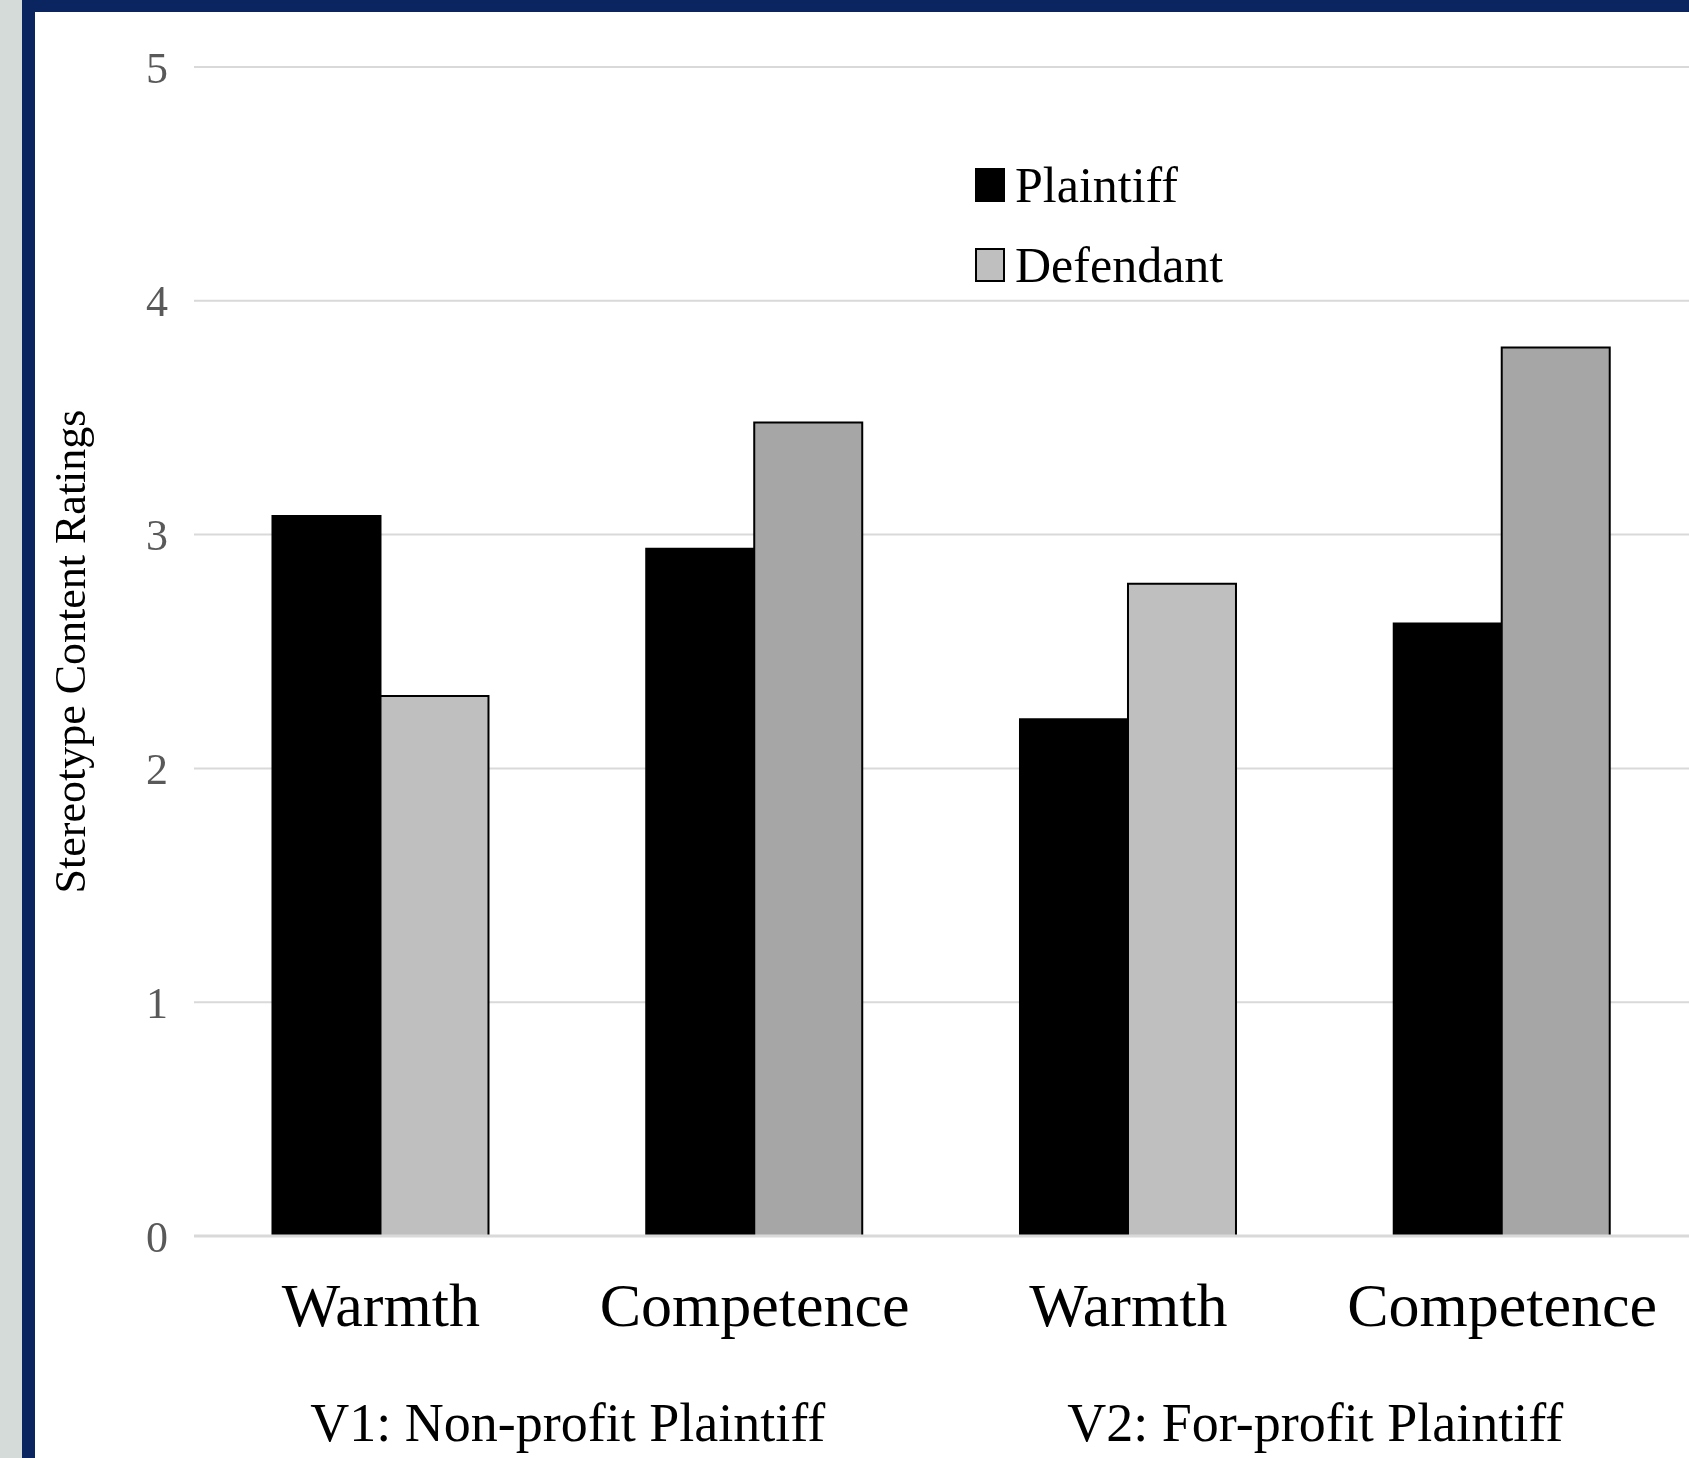  Describe the element at coordinates (157, 302) in the screenshot. I see `y-tick-label: 4` at that location.